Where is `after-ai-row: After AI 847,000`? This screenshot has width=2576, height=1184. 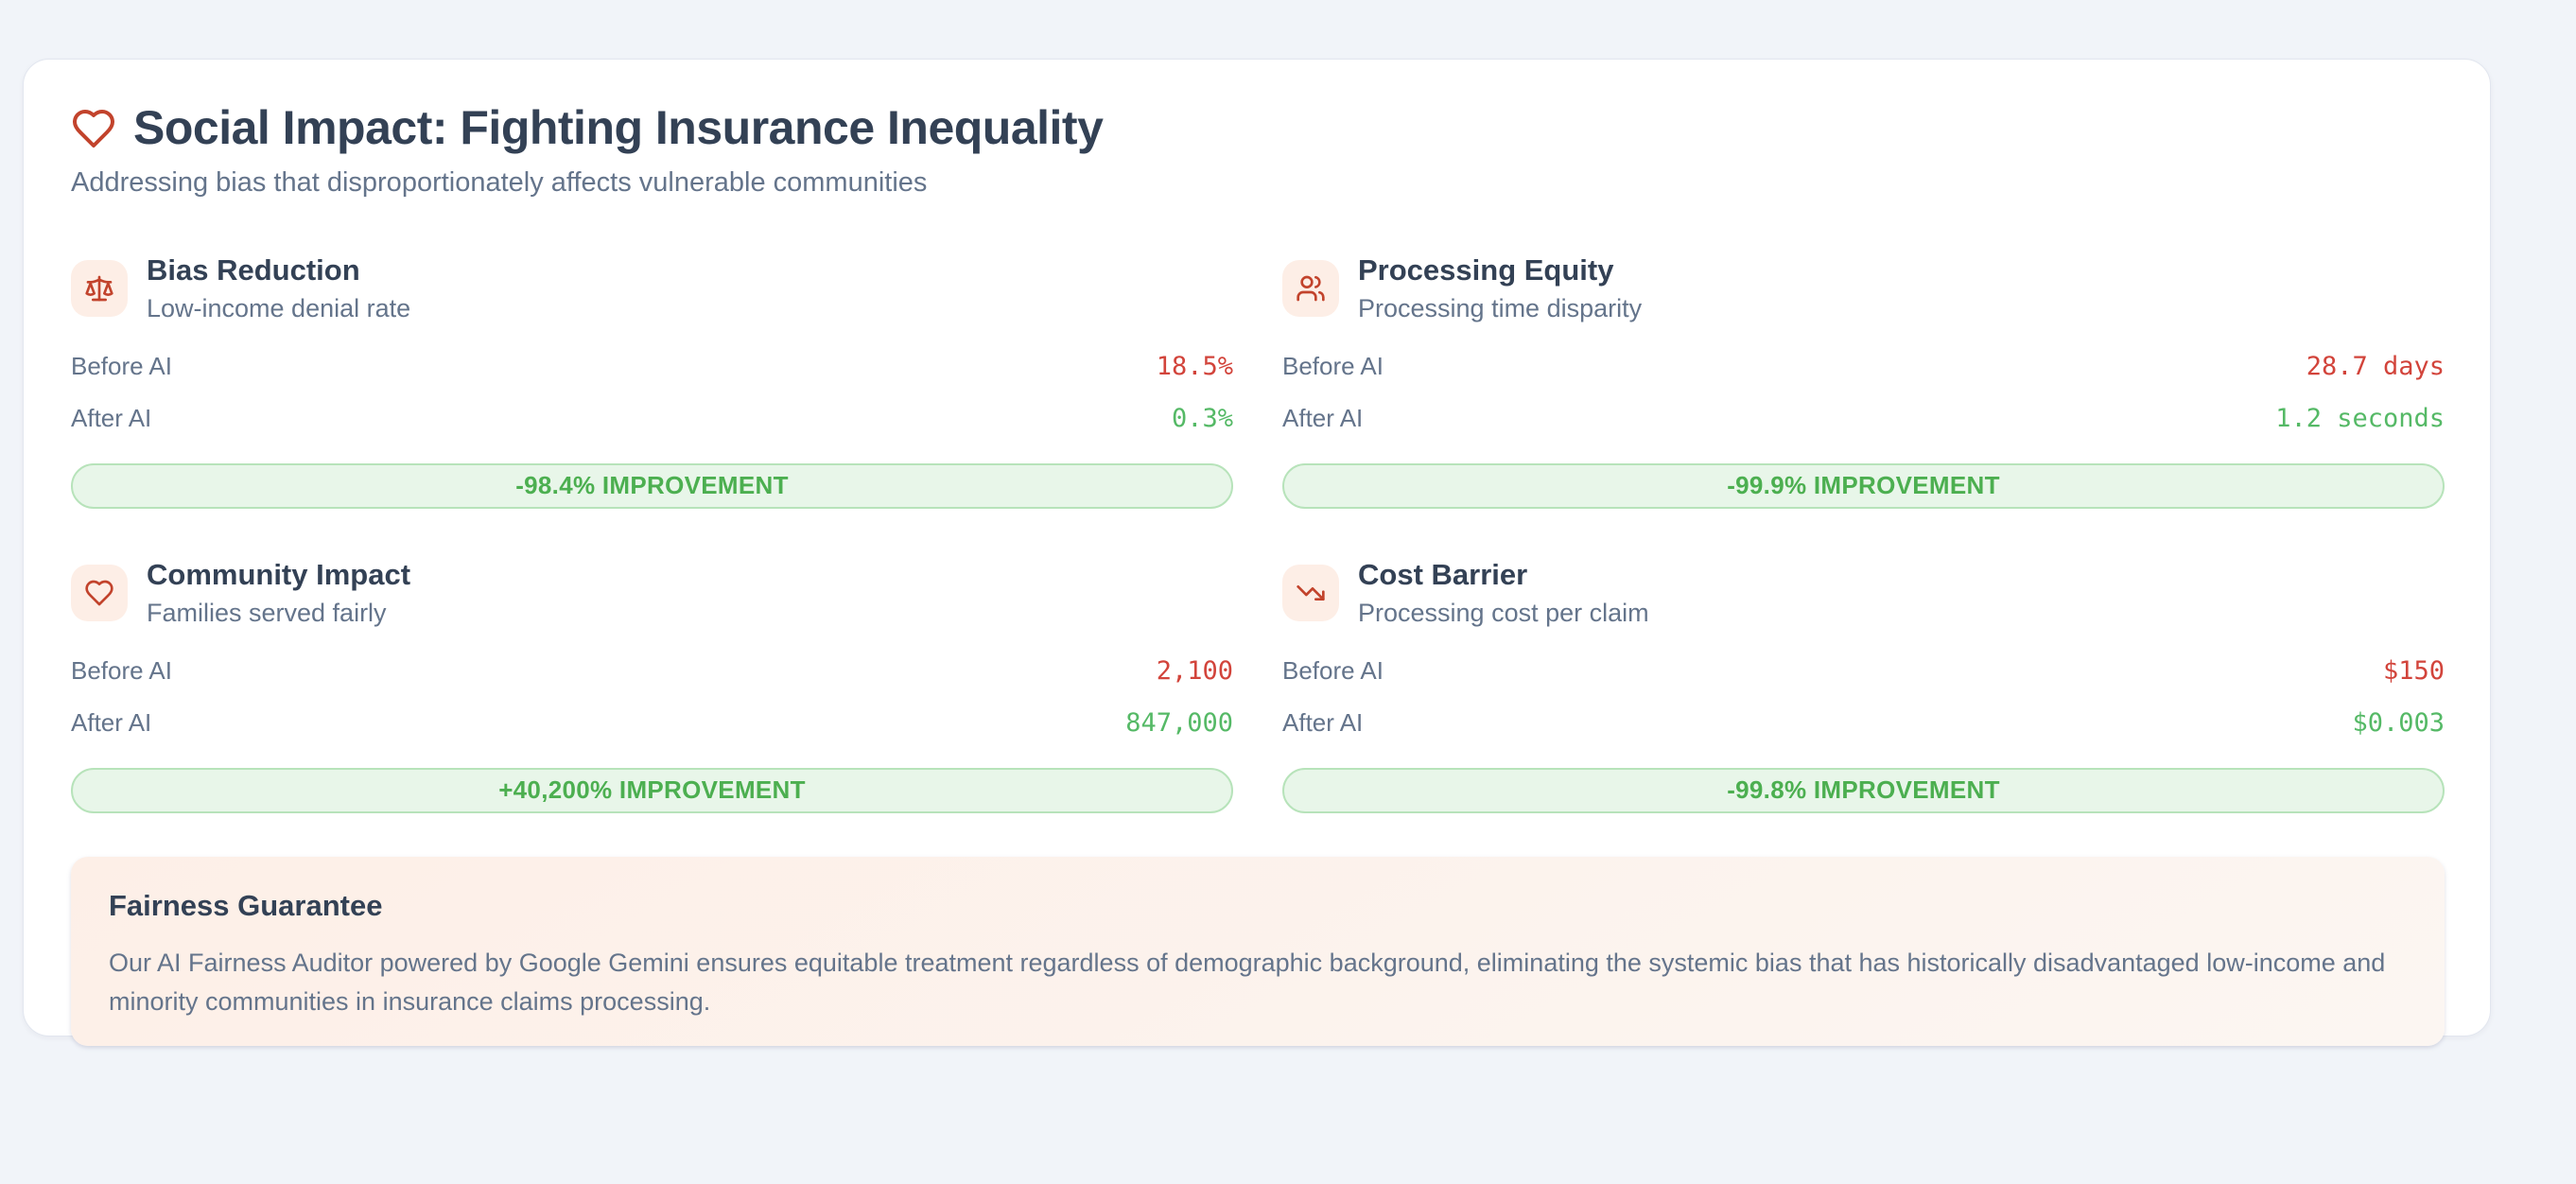 after-ai-row: After AI 847,000 is located at coordinates (652, 723).